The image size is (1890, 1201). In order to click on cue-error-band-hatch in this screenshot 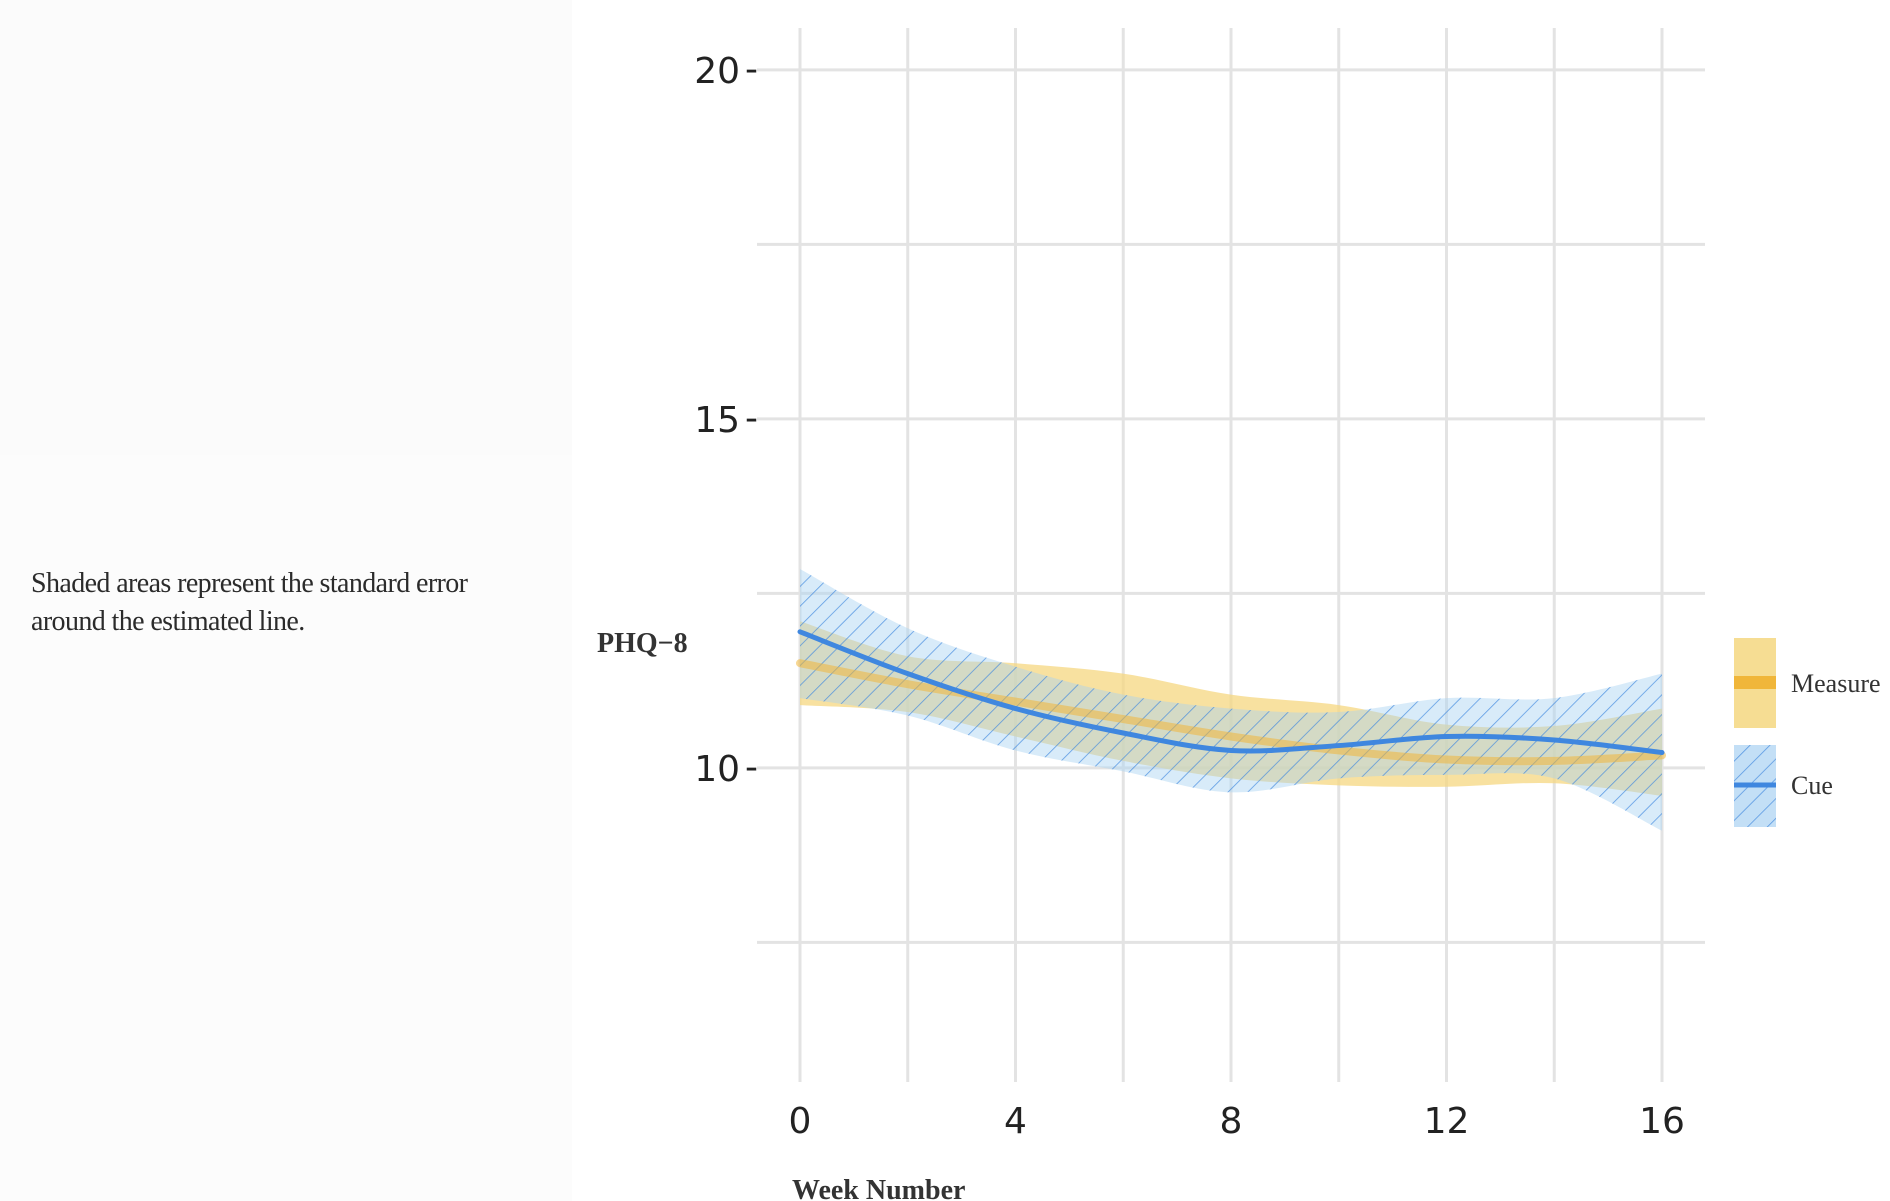, I will do `click(1231, 699)`.